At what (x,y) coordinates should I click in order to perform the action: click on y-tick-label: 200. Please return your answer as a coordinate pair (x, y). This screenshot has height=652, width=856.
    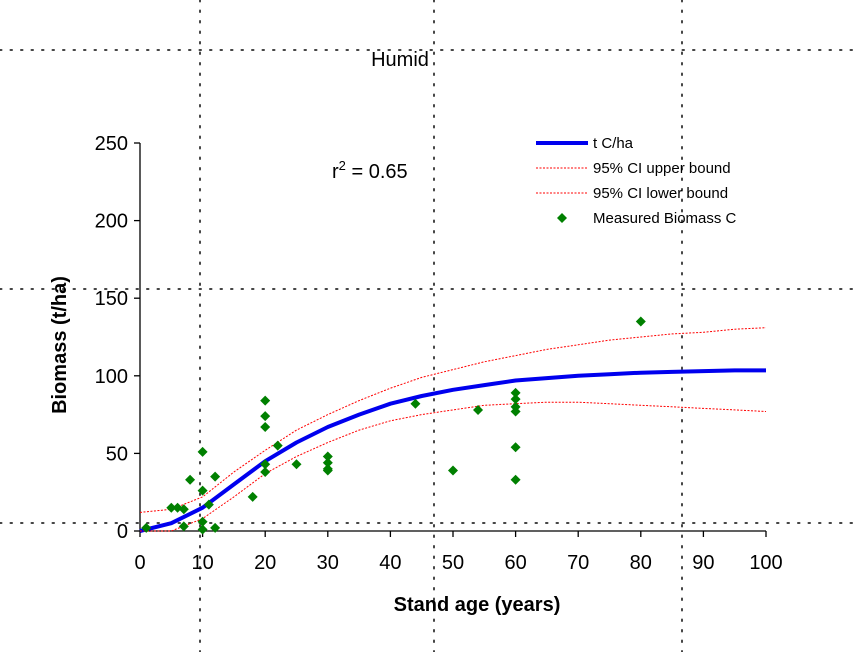
    Looking at the image, I should click on (111, 222).